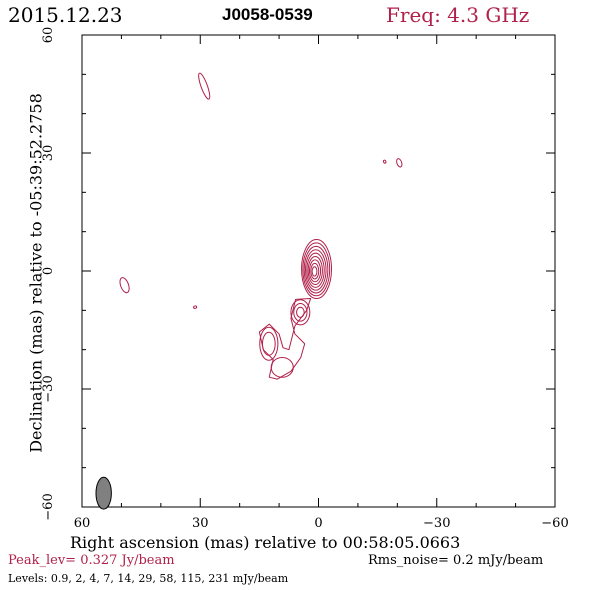  I want to click on jet-envelope-contour, so click(285, 339).